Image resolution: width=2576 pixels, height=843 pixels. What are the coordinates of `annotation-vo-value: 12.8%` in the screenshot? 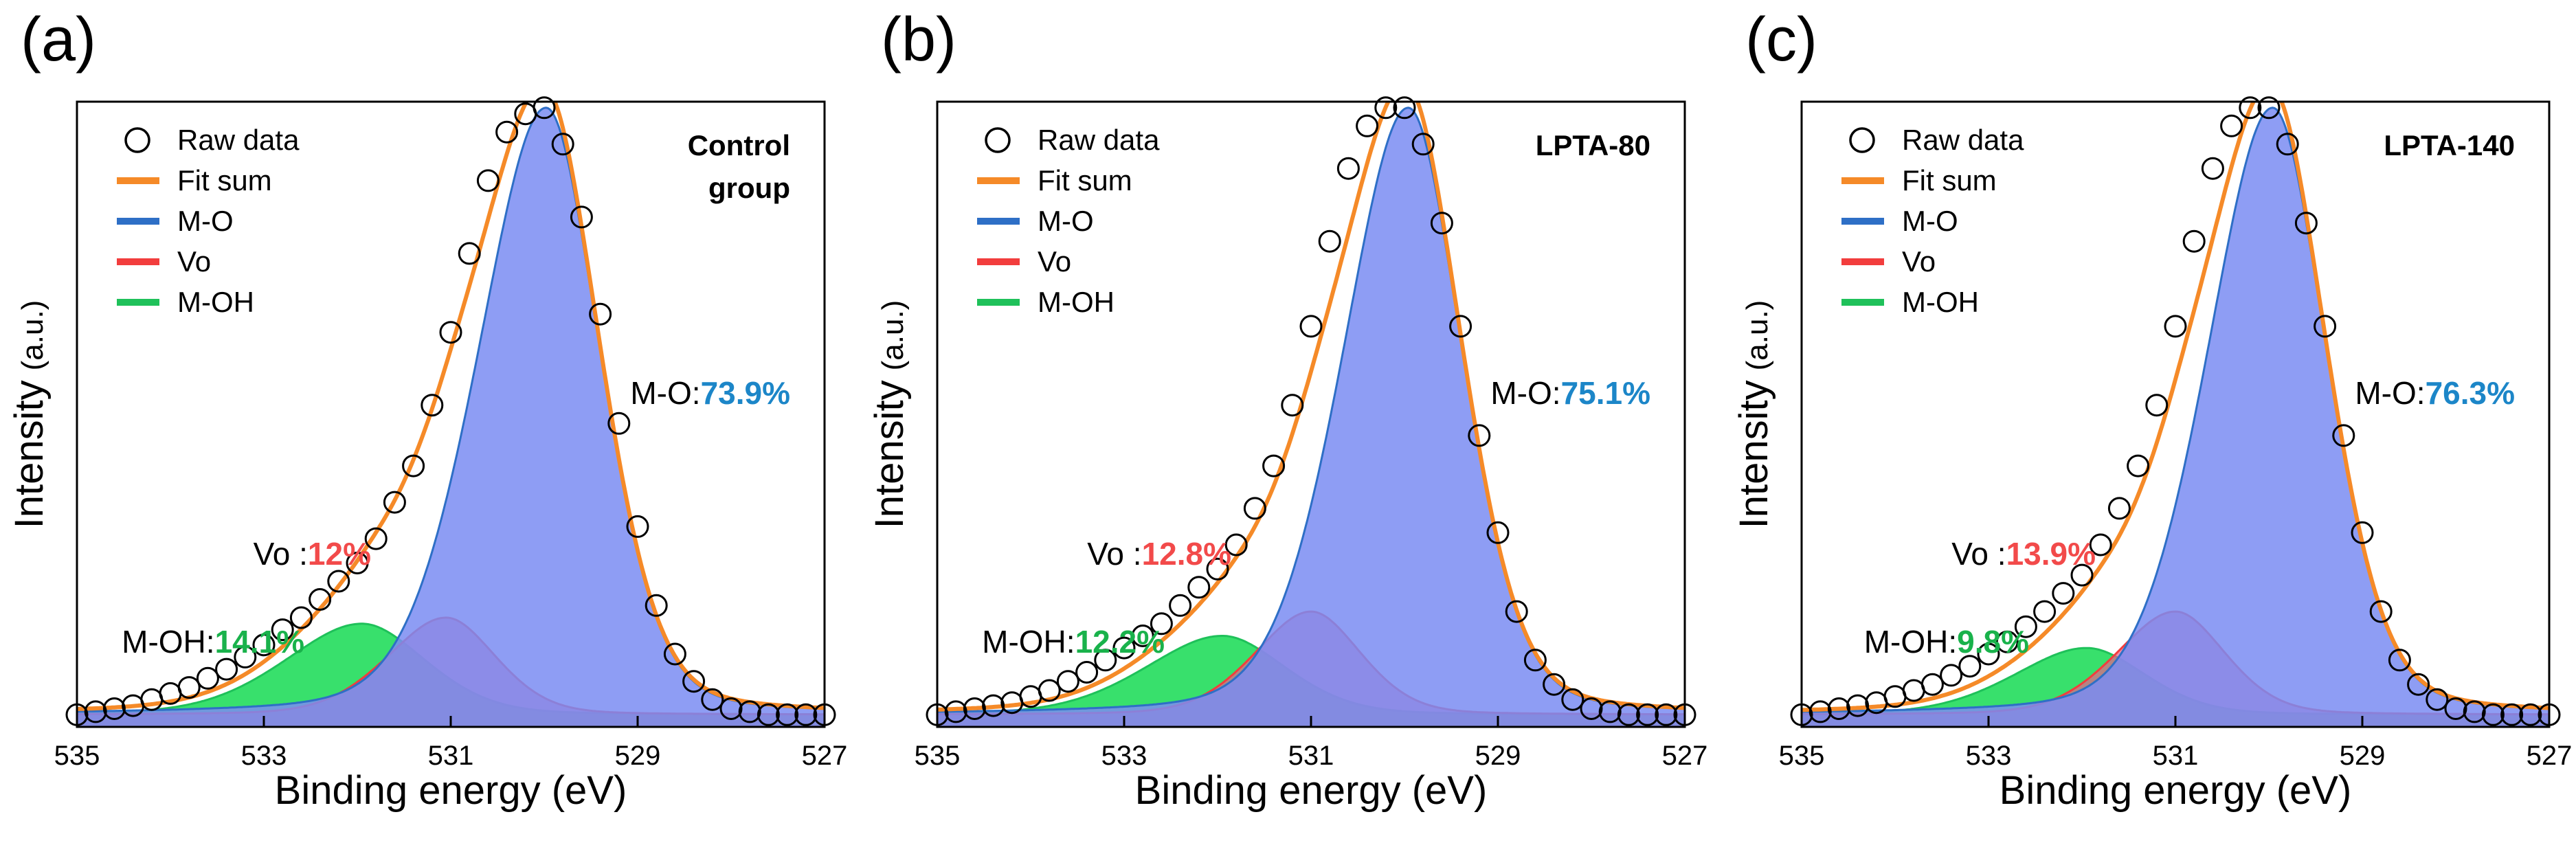 It's located at (1186, 554).